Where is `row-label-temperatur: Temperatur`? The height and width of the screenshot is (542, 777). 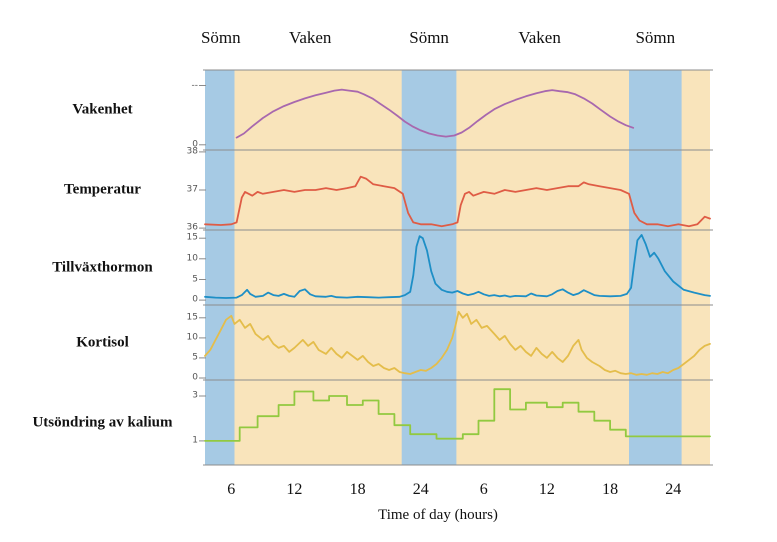
row-label-temperatur: Temperatur is located at coordinates (102, 189).